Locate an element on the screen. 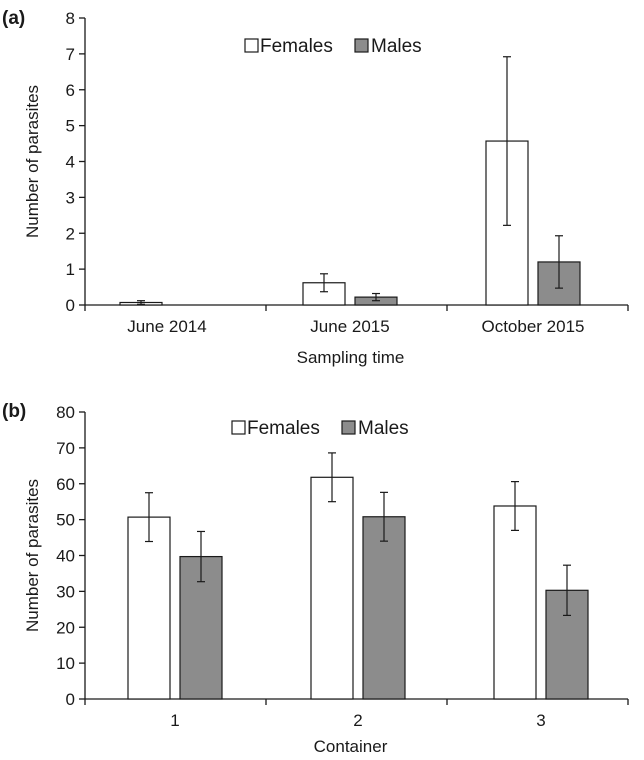  panel-label: (a) is located at coordinates (13, 18).